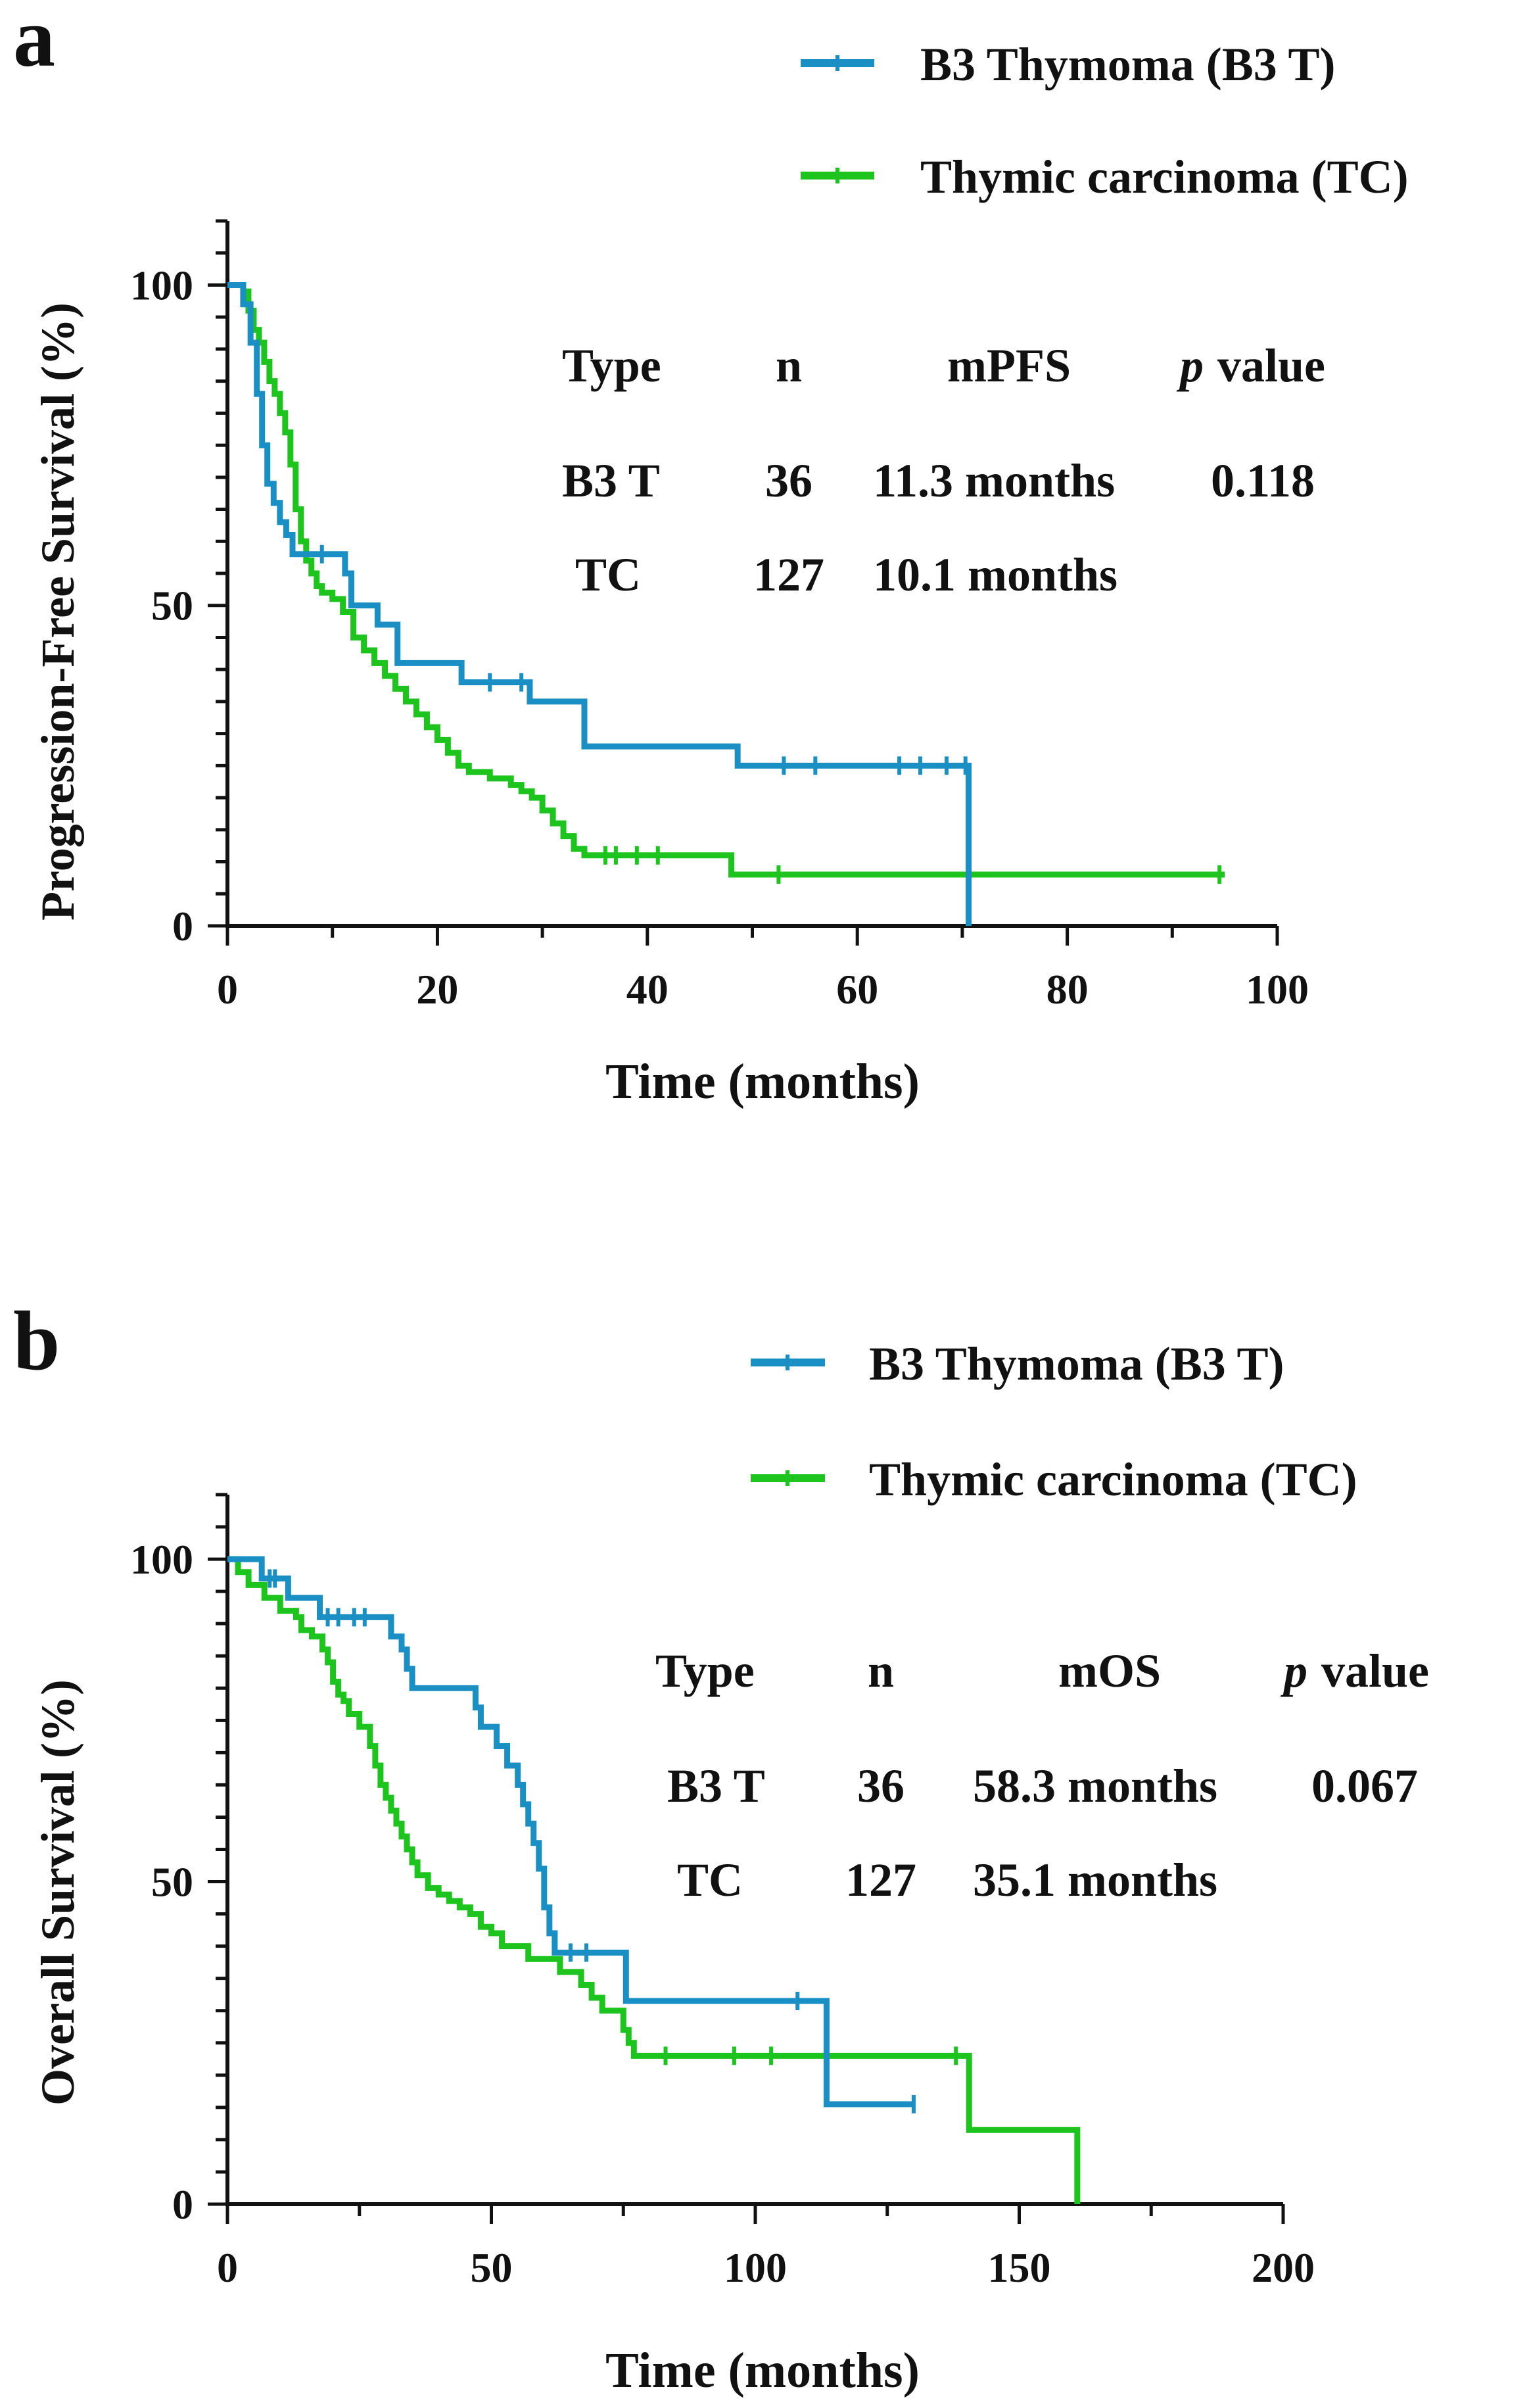  I want to click on stats-cell: 0.067, so click(1364, 1786).